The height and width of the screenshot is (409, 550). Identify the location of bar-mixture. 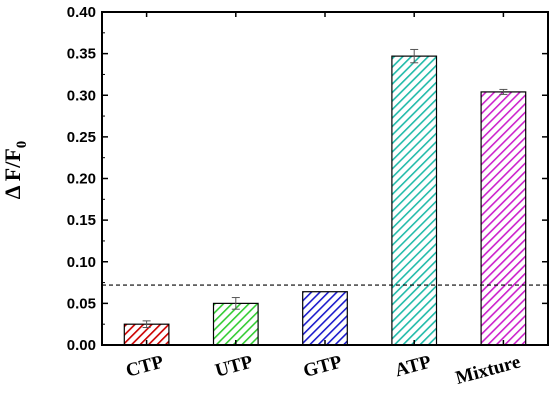
(503, 218).